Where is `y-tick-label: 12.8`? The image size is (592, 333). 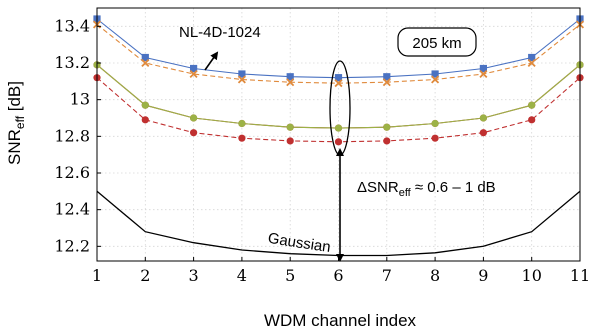 y-tick-label: 12.8 is located at coordinates (72, 135).